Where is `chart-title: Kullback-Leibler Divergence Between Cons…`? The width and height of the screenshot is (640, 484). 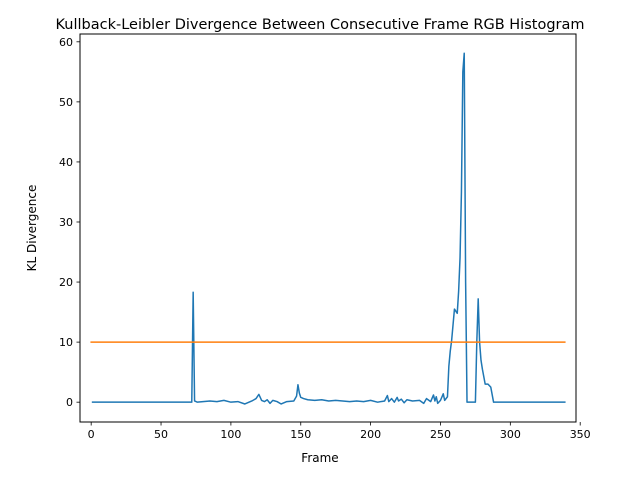 chart-title: Kullback-Leibler Divergence Between Cons… is located at coordinates (319, 25).